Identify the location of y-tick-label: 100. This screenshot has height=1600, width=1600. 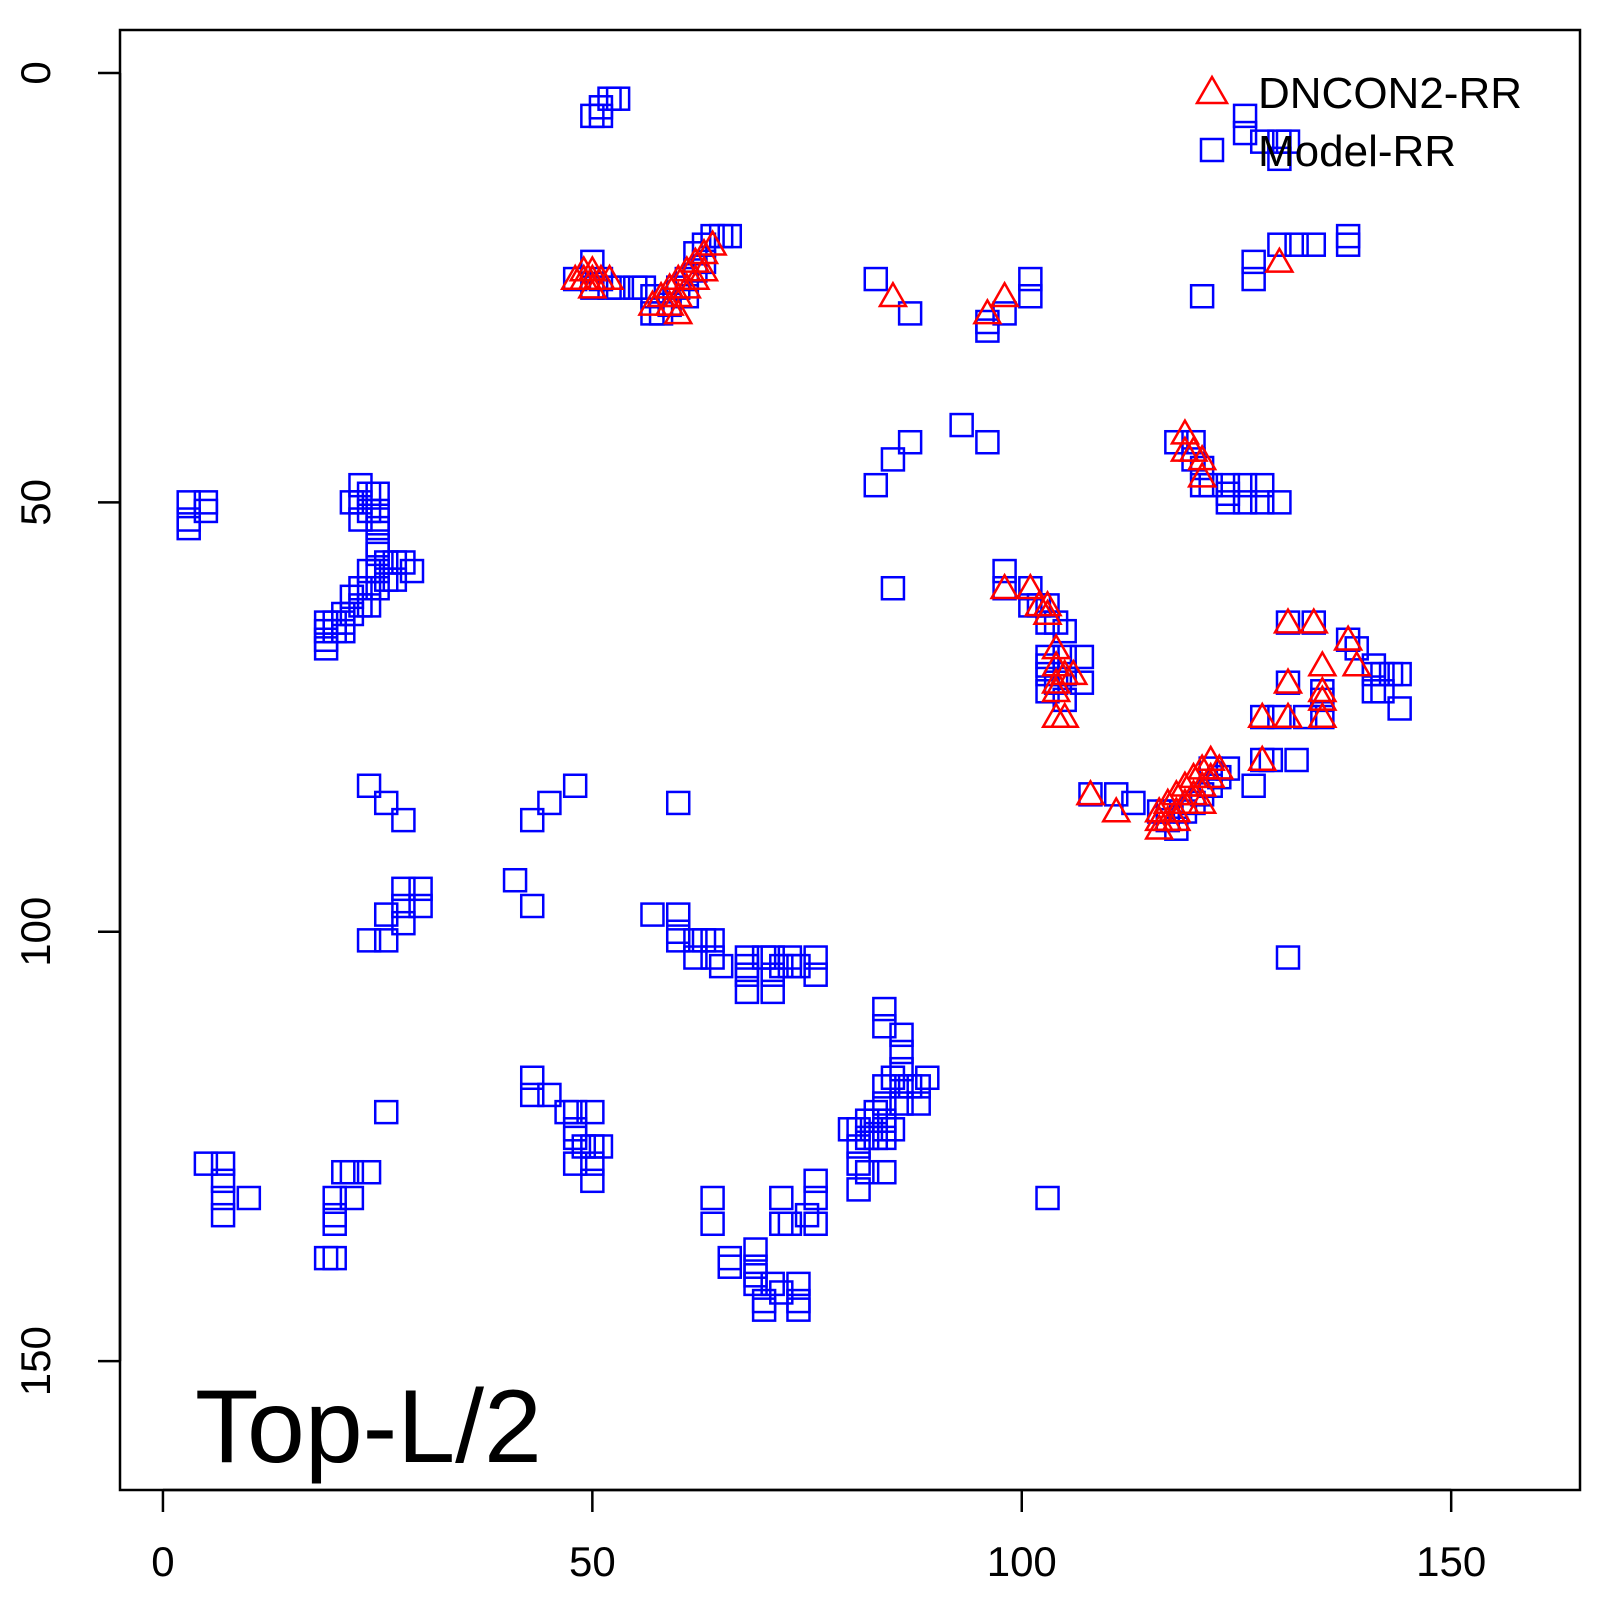
(35, 932).